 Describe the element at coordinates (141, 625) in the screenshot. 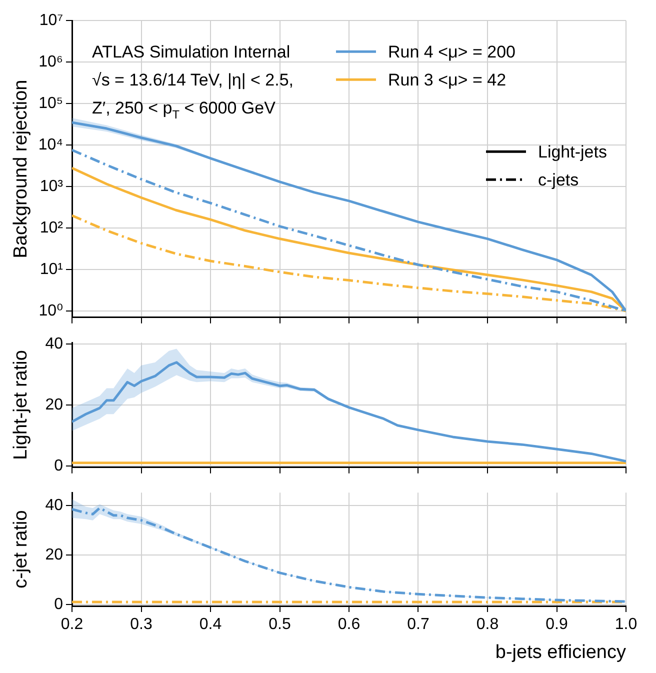

I see `x-tick-label: 0.3` at that location.